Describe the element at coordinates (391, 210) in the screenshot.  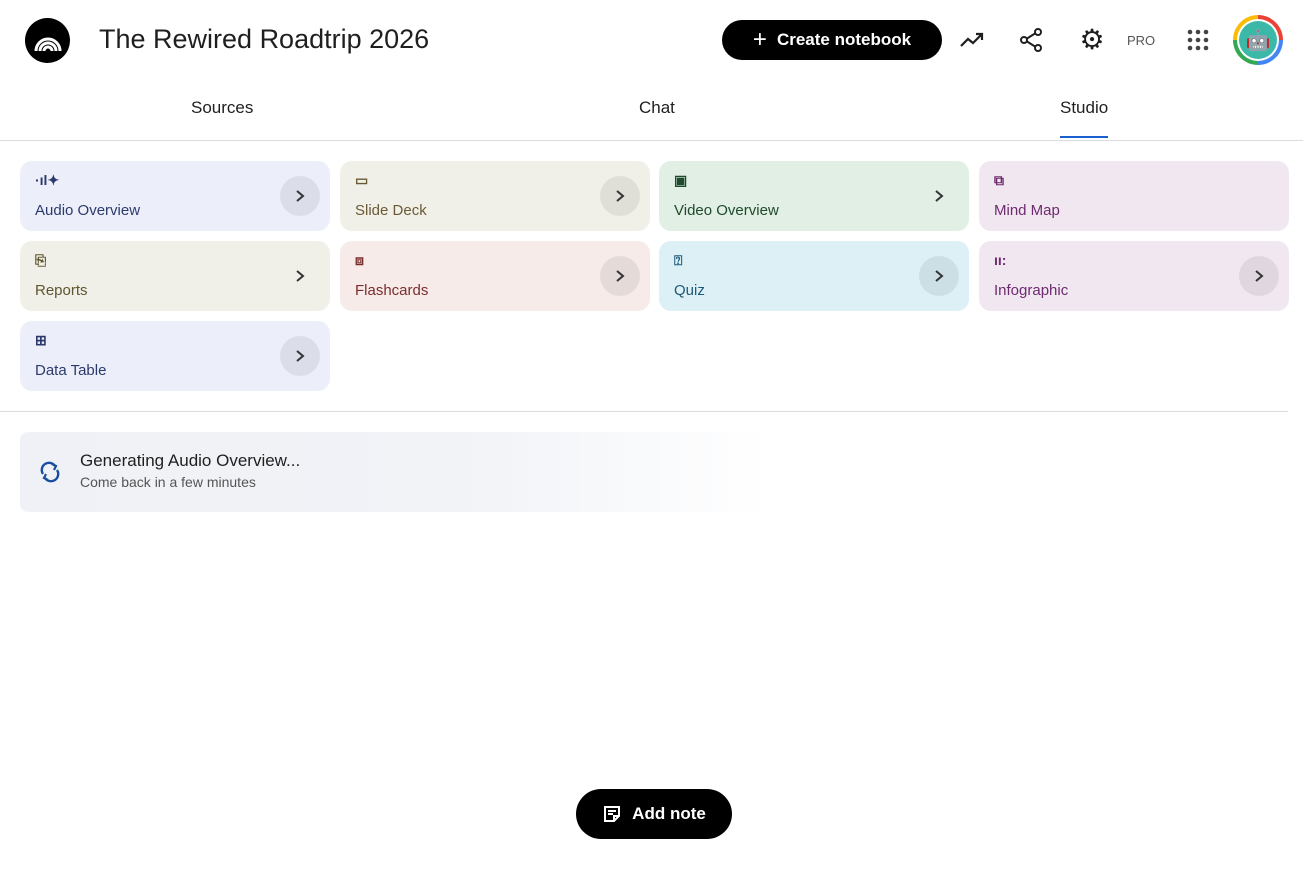
I see `studio-card-label: Slide Deck` at that location.